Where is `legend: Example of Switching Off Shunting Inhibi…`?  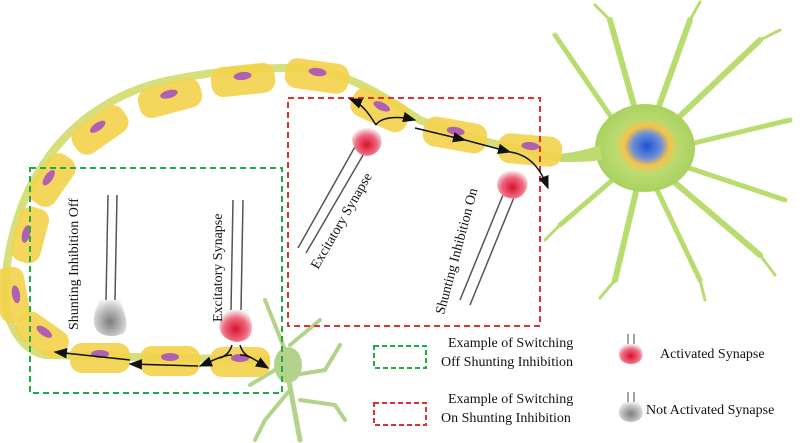 legend: Example of Switching Off Shunting Inhibi… is located at coordinates (573, 380).